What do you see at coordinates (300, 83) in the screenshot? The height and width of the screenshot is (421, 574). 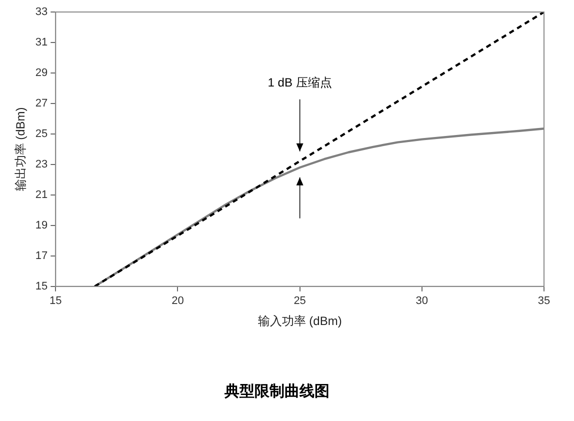 I see `annotation: 1 dB 压缩点` at bounding box center [300, 83].